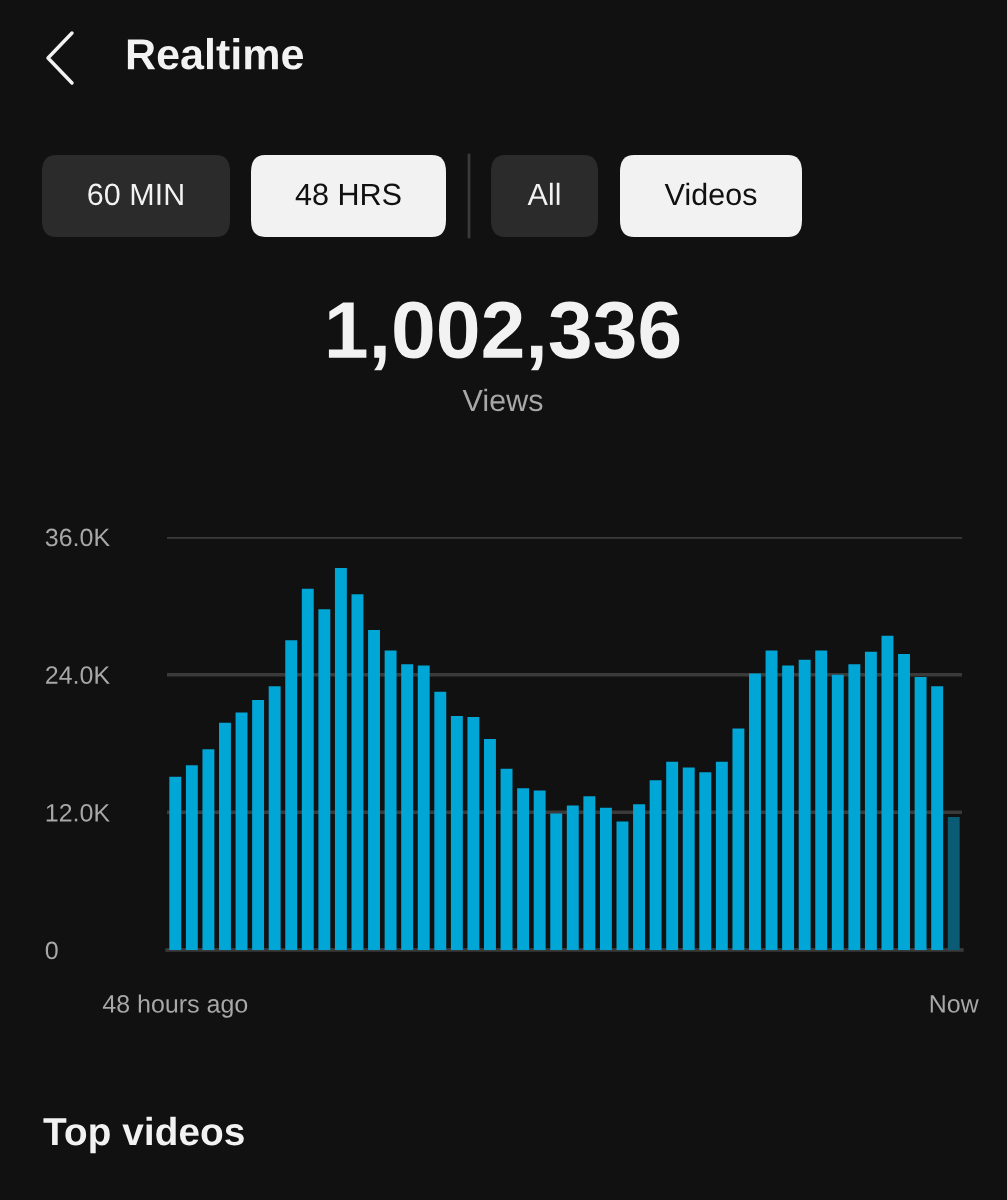 Image resolution: width=1007 pixels, height=1200 pixels. I want to click on y-tick-label: 24.0K, so click(78, 675).